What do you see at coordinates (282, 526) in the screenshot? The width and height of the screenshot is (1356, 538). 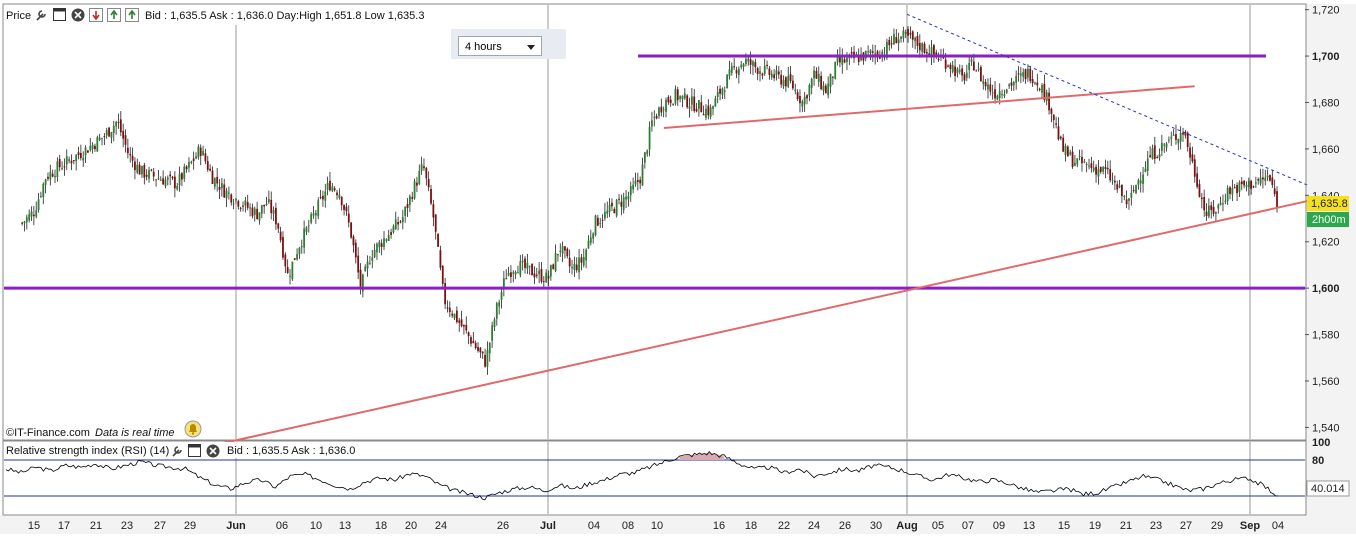 I see `x-tick-label: 06` at bounding box center [282, 526].